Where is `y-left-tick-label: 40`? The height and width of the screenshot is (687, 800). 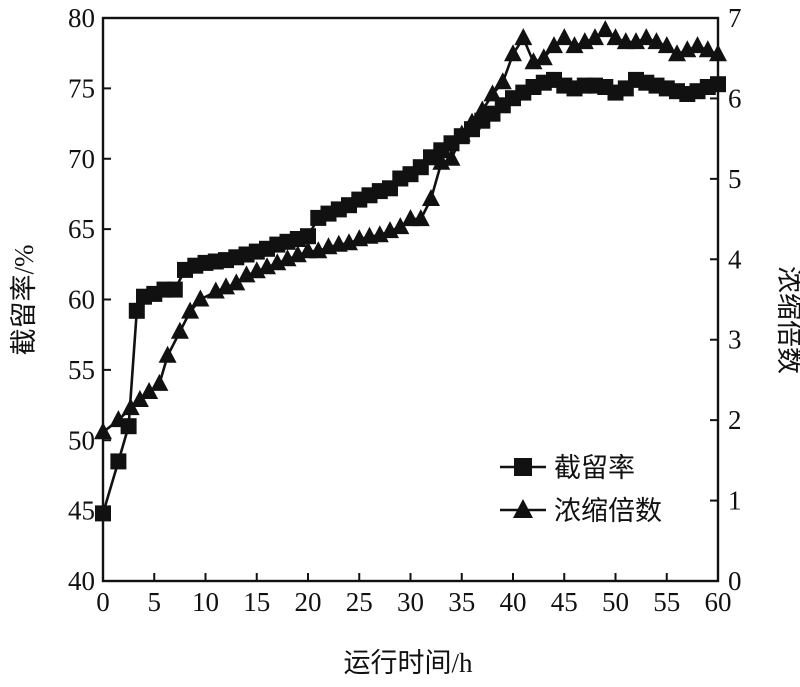
y-left-tick-label: 40 is located at coordinates (81, 581).